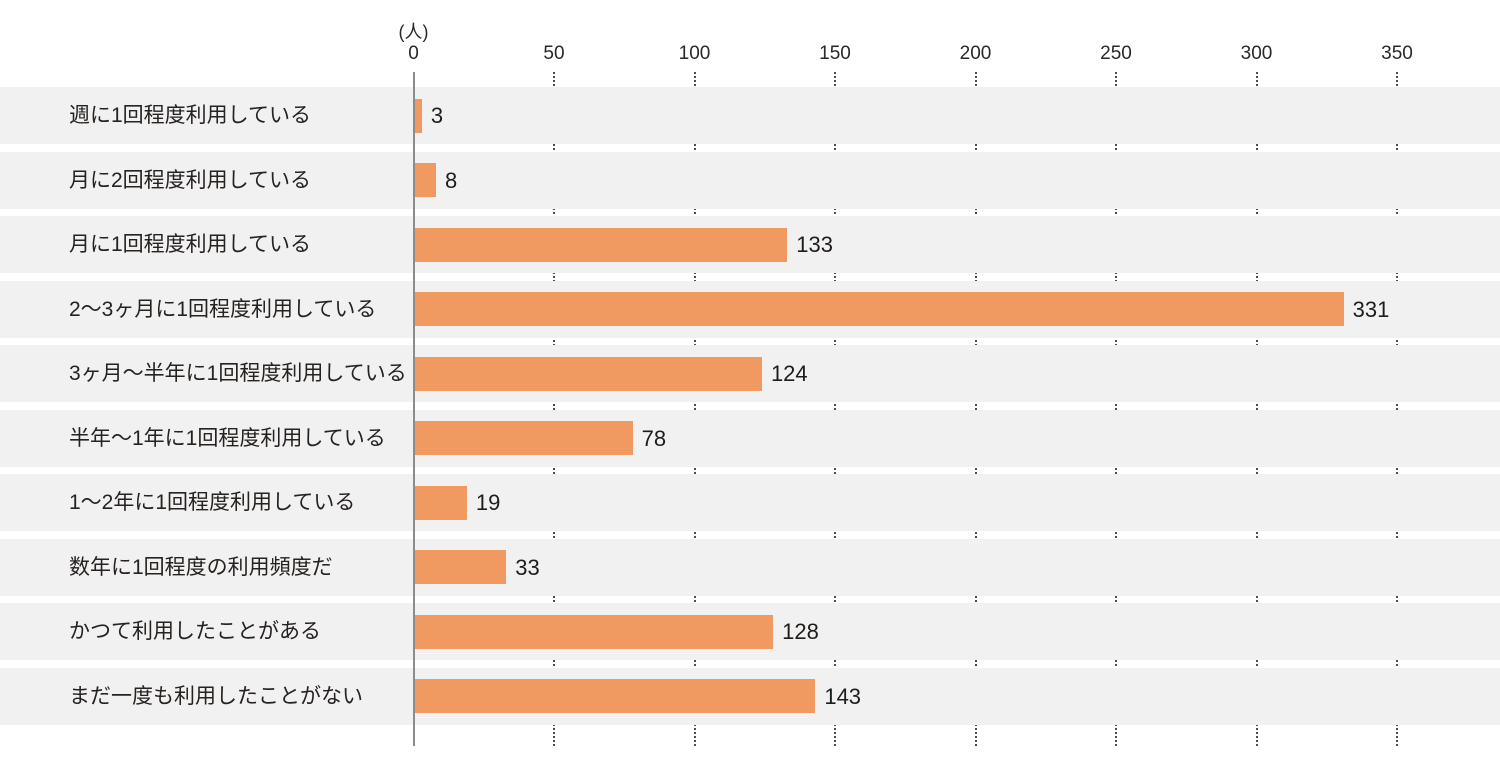 The width and height of the screenshot is (1500, 769). I want to click on x-axis-tick-label: 150, so click(835, 53).